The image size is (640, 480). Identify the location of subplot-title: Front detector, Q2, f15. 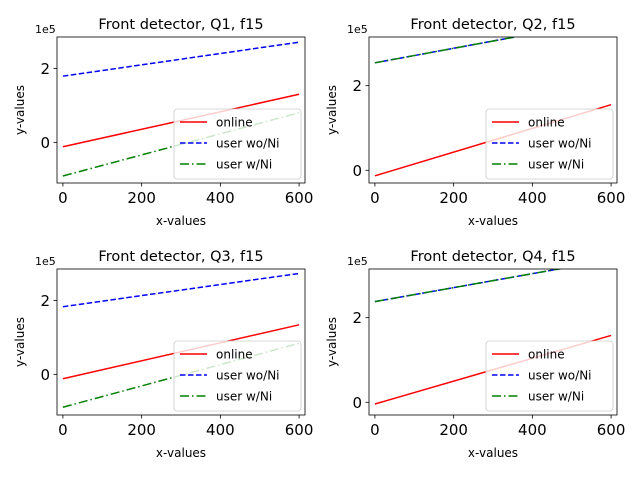
(492, 25).